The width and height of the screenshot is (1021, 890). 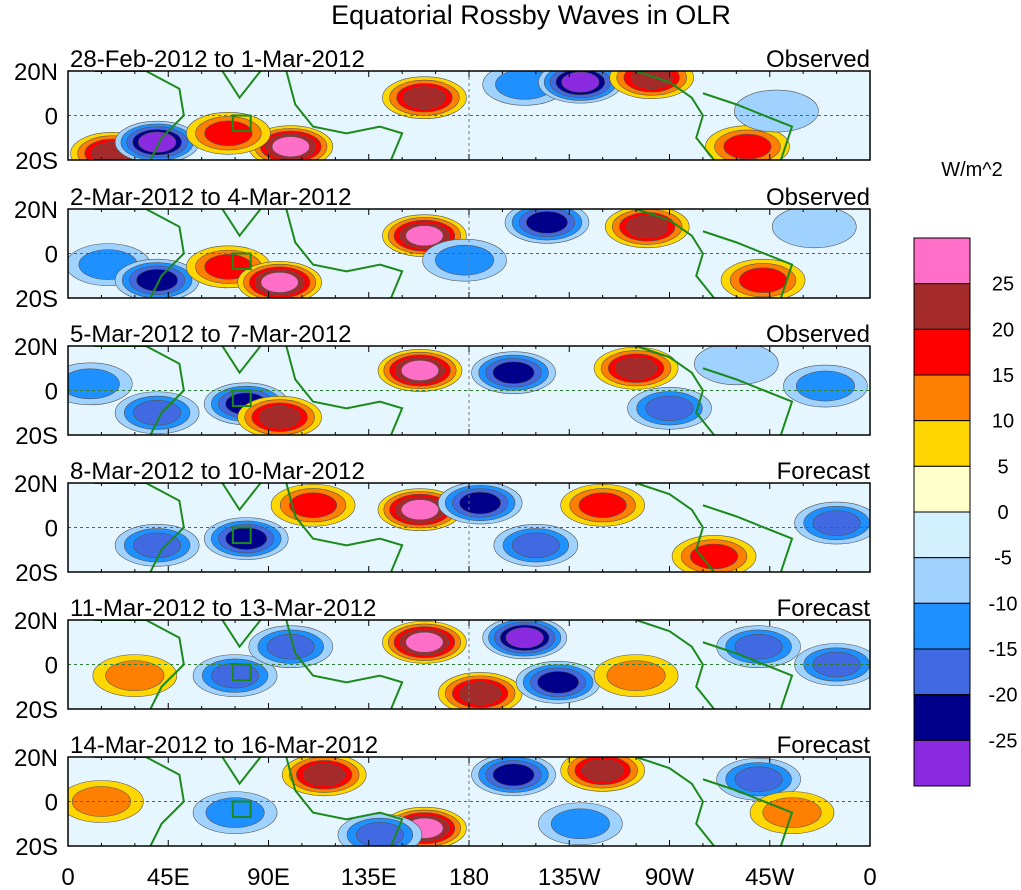 I want to click on colorbar-tick-label: 0, so click(x=1002, y=513).